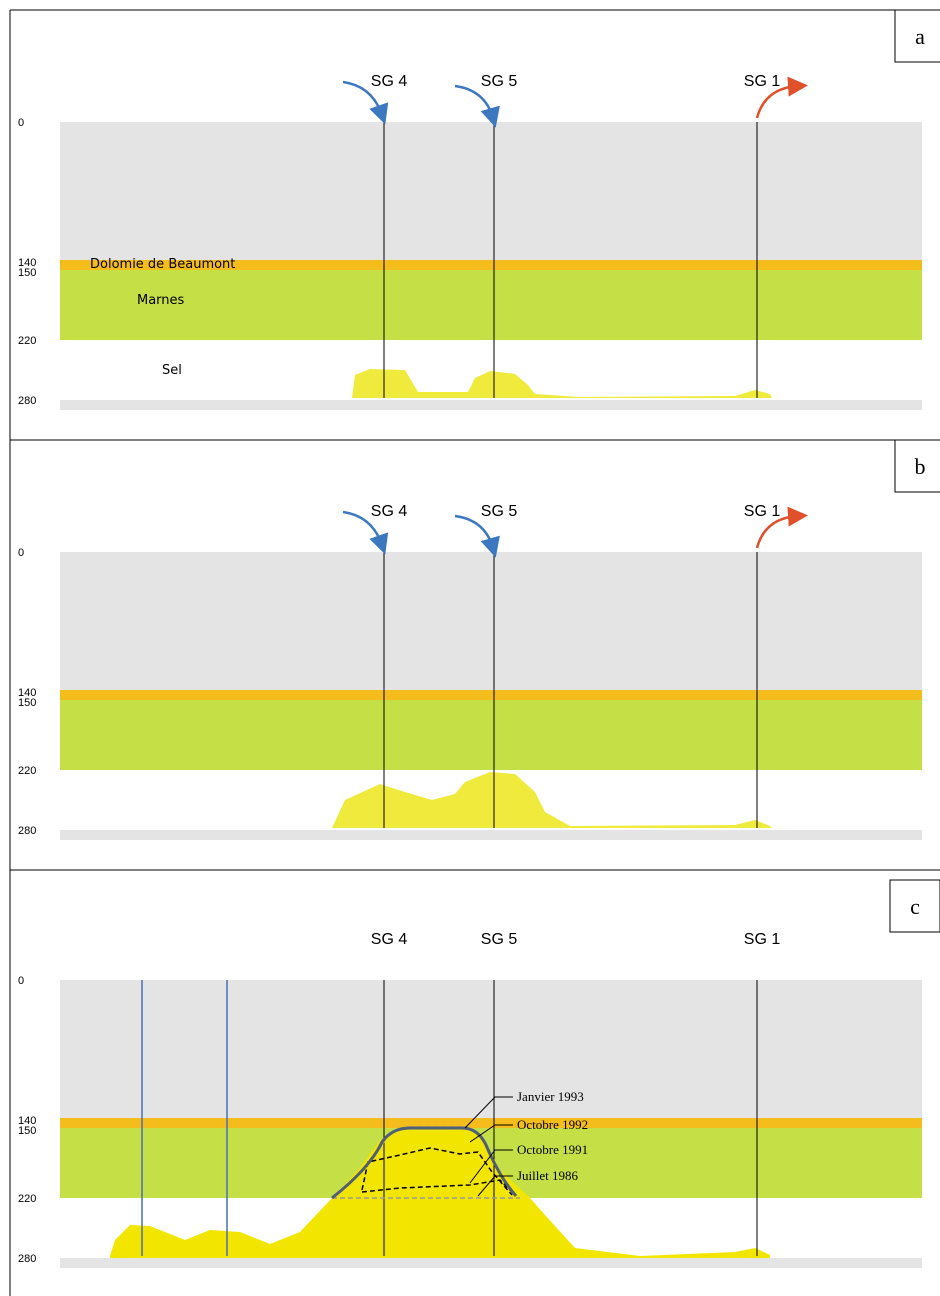 This screenshot has width=940, height=1296. What do you see at coordinates (438, 1187) in the screenshot?
I see `curve-1991` at bounding box center [438, 1187].